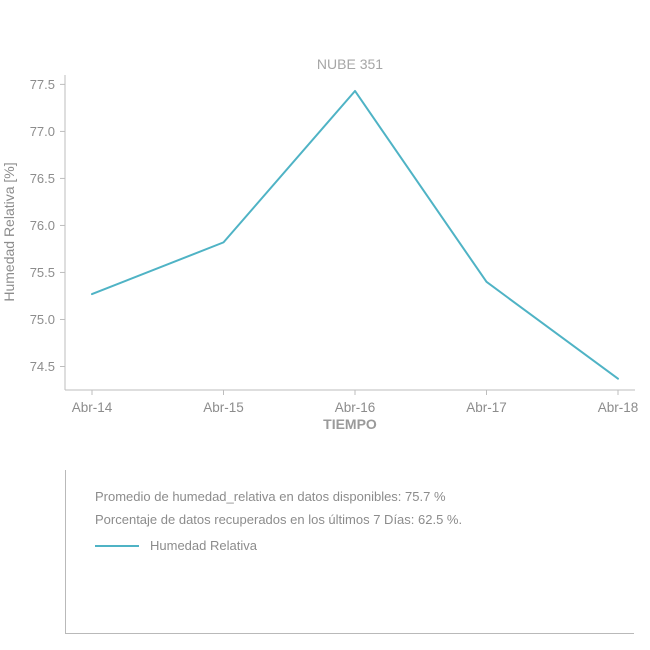  What do you see at coordinates (42, 131) in the screenshot?
I see `y-tick-label: 77.0` at bounding box center [42, 131].